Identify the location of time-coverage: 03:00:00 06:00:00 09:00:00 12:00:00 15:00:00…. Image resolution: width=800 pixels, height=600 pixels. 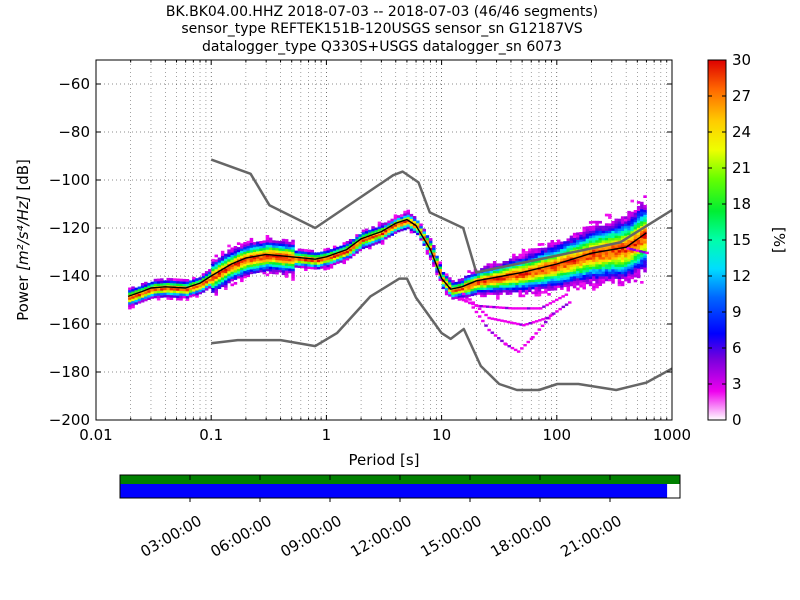
(400, 517).